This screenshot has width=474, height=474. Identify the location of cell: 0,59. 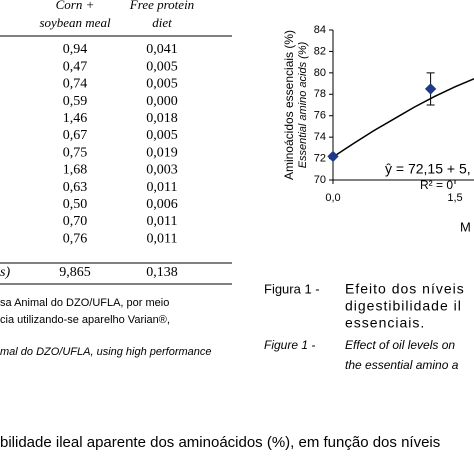
(75, 101).